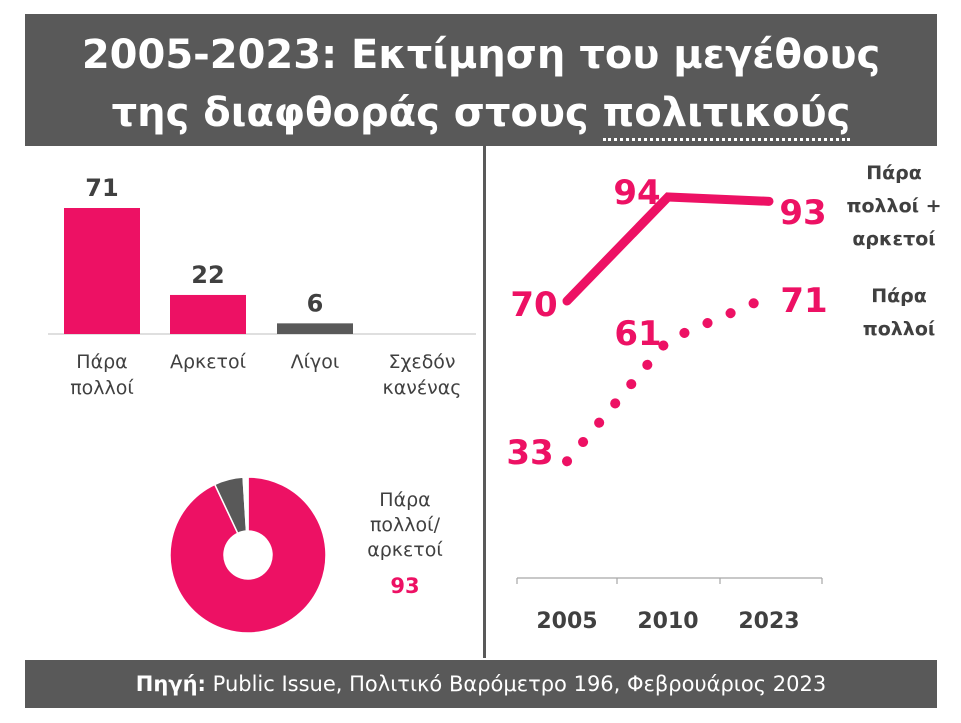  What do you see at coordinates (422, 388) in the screenshot?
I see `bar-category-label-4-2: κανένας` at bounding box center [422, 388].